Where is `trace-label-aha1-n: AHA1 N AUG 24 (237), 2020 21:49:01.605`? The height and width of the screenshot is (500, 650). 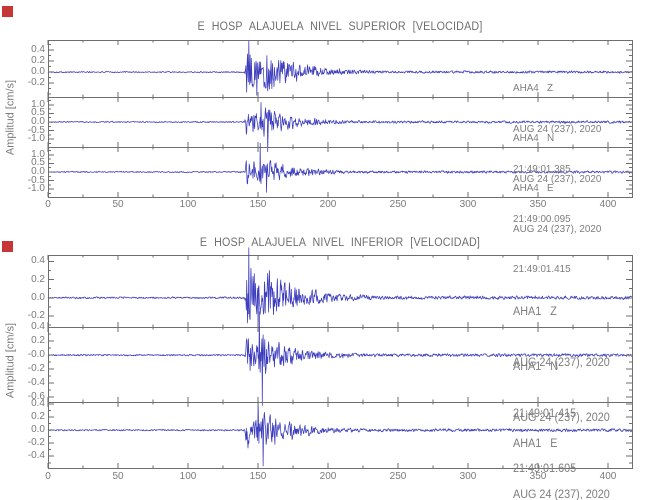 trace-label-aha1-n: AHA1 N AUG 24 (237), 2020 21:49:01.605 is located at coordinates (561, 412).